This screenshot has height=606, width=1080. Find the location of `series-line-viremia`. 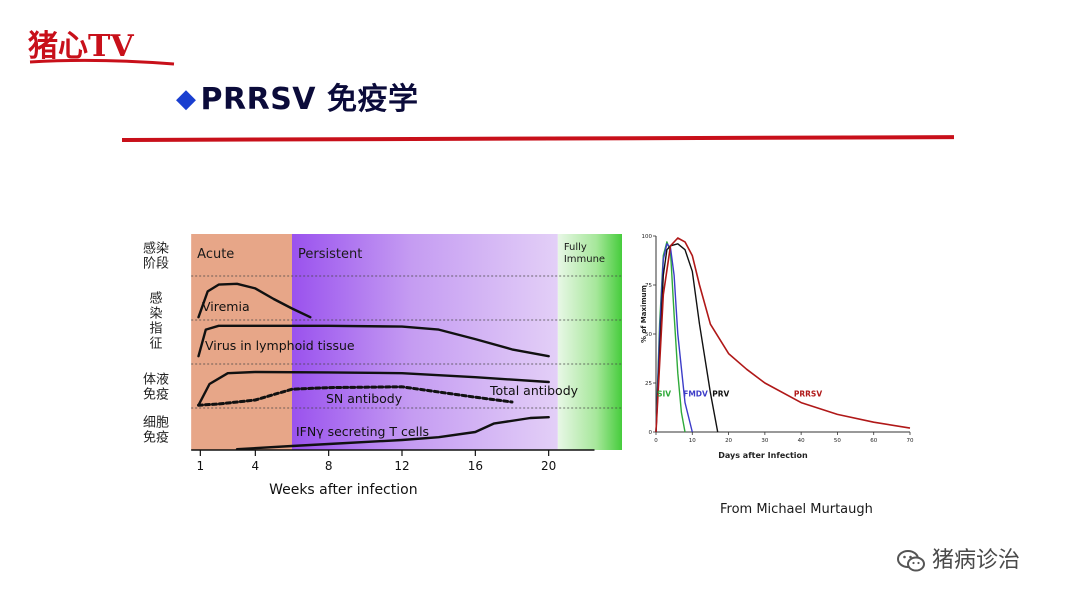

series-line-viremia is located at coordinates (254, 300).